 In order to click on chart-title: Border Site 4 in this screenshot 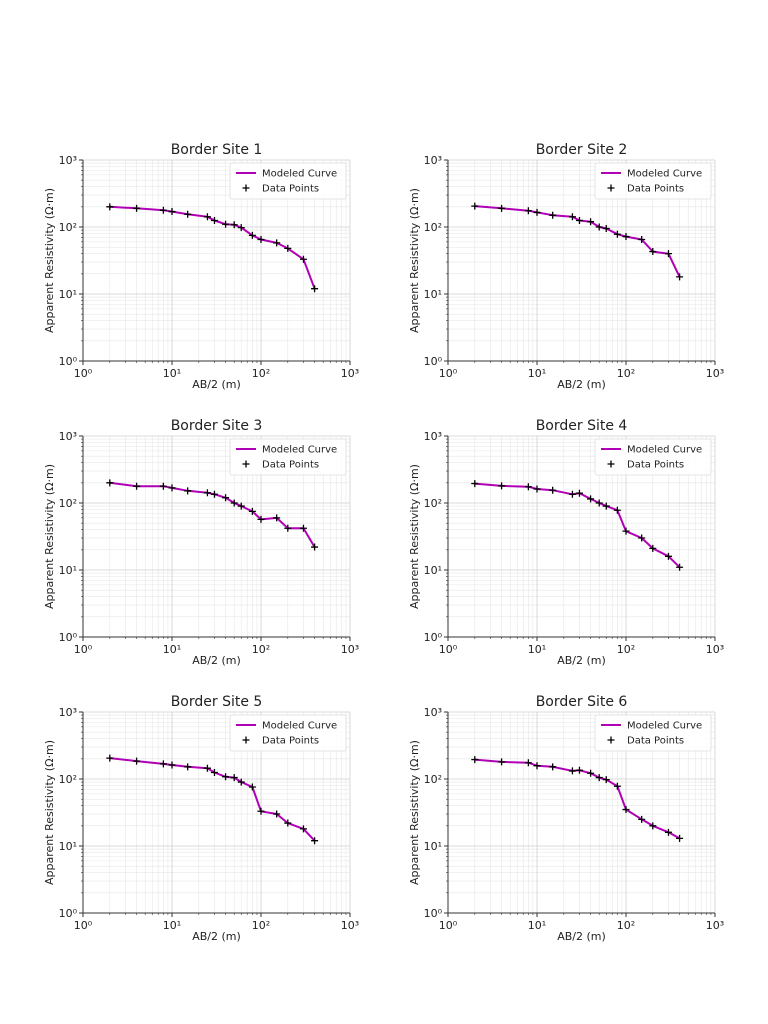, I will do `click(582, 426)`.